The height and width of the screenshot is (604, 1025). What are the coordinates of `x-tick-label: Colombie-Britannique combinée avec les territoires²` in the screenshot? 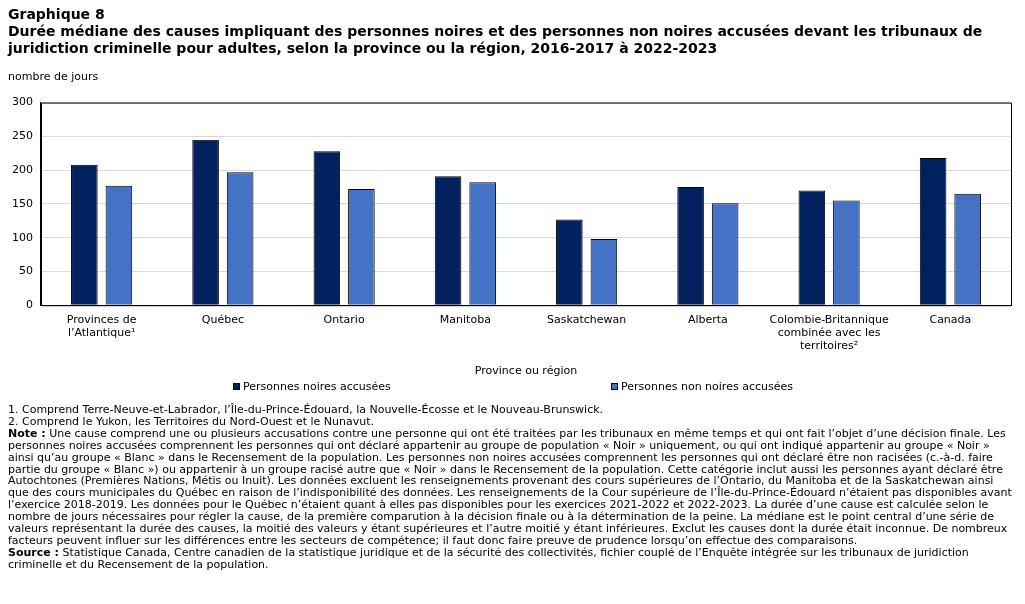 It's located at (829, 332).